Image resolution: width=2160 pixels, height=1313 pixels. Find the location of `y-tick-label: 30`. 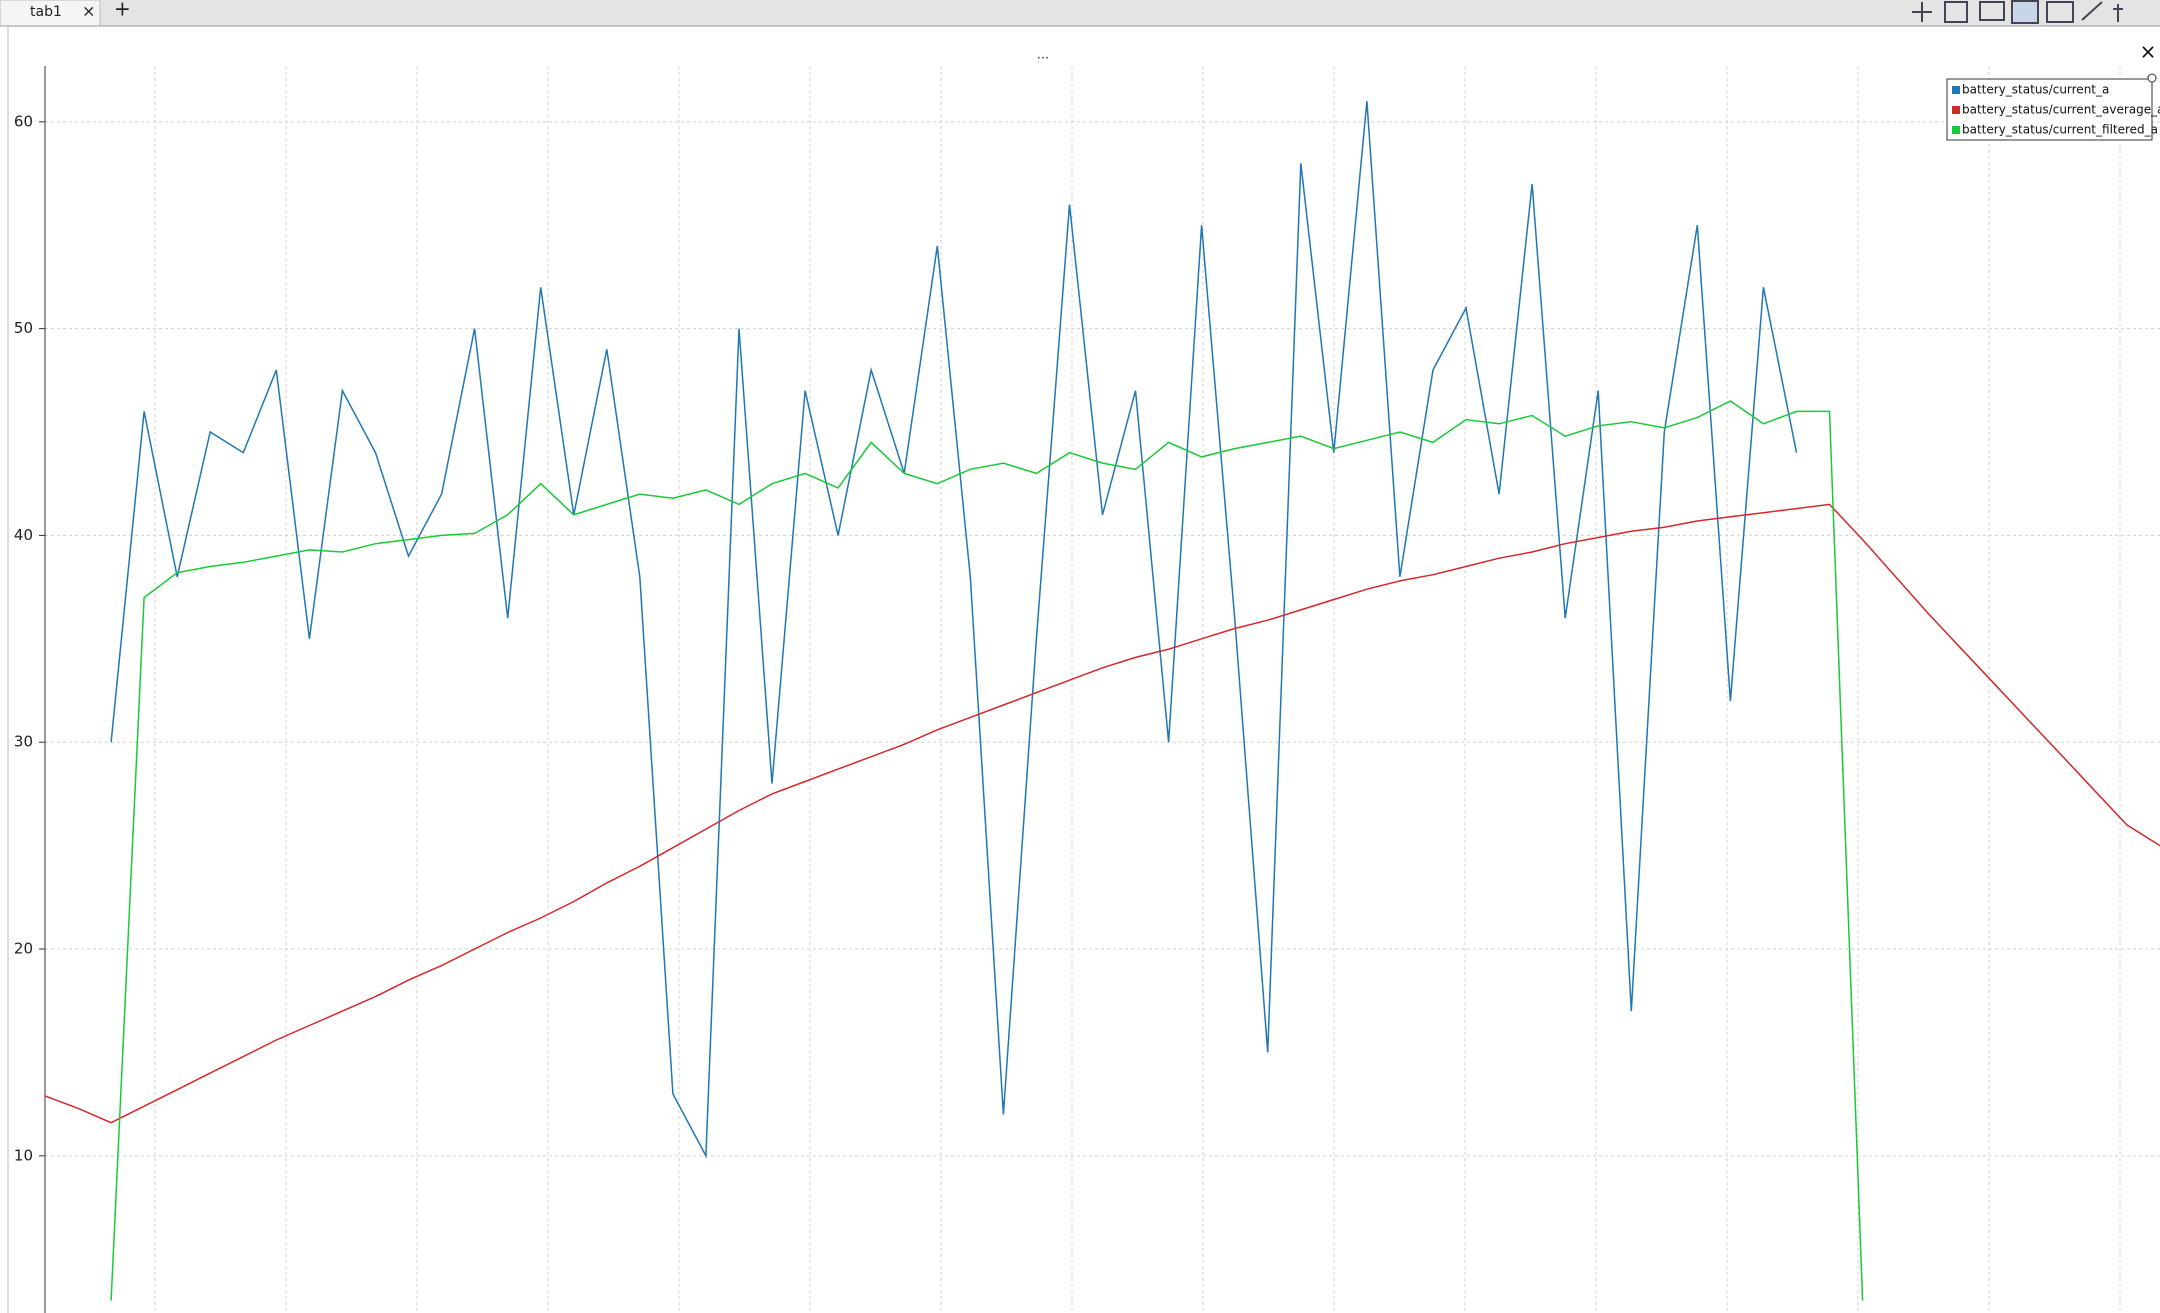

y-tick-label: 30 is located at coordinates (23, 742).